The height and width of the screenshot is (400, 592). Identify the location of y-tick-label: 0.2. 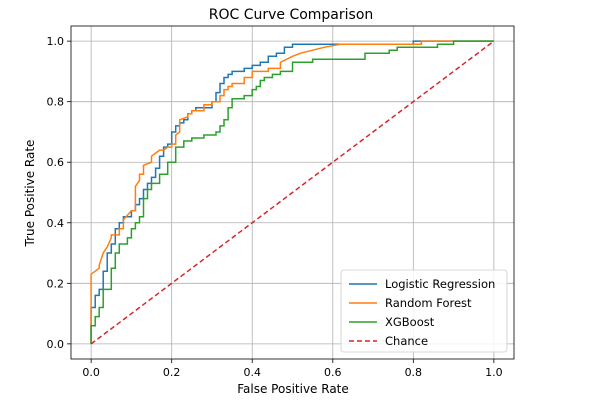
(56, 283).